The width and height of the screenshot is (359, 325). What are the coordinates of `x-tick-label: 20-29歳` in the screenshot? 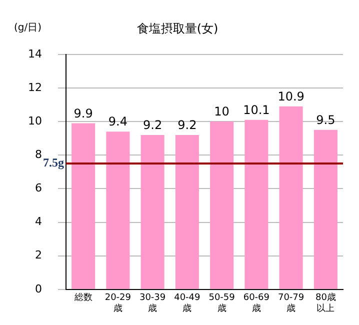 It's located at (118, 303).